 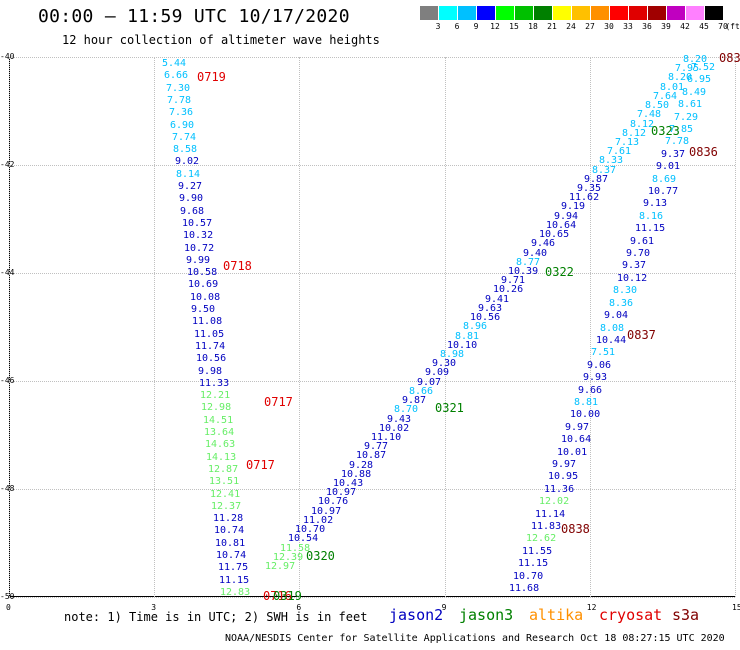 I want to click on scale-label: 21, so click(x=552, y=26).